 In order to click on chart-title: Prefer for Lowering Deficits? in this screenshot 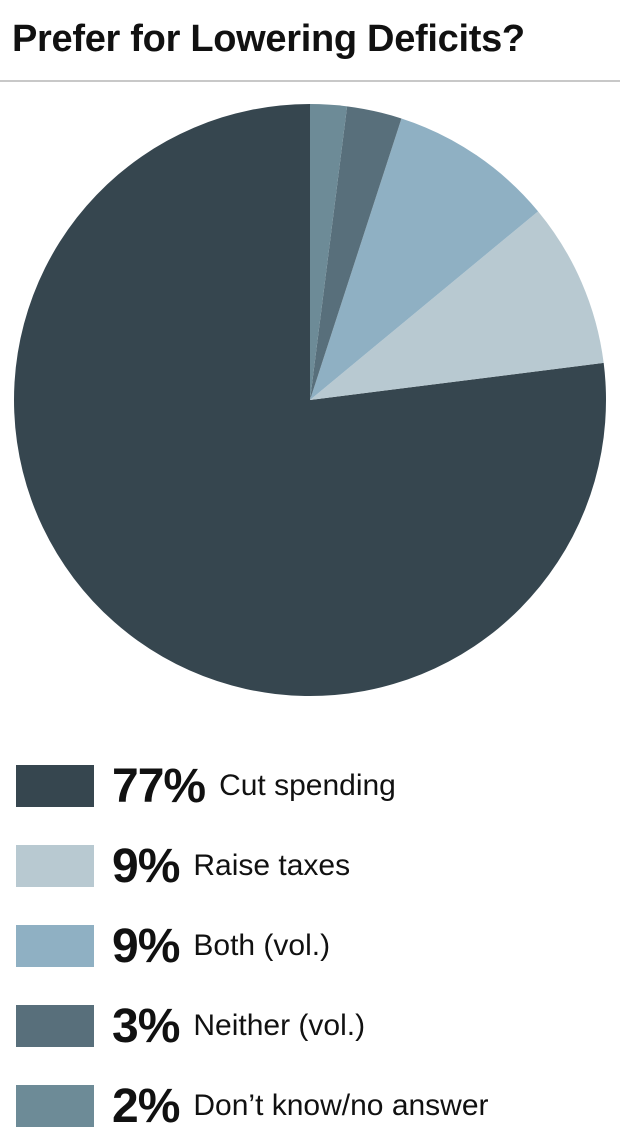, I will do `click(268, 39)`.